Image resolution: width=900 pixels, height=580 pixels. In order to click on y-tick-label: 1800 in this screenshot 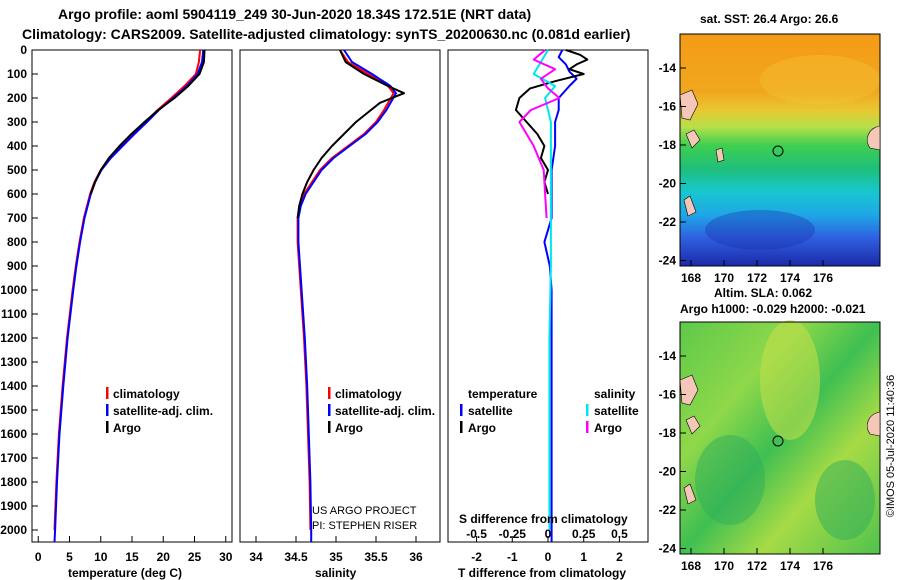, I will do `click(13, 482)`.